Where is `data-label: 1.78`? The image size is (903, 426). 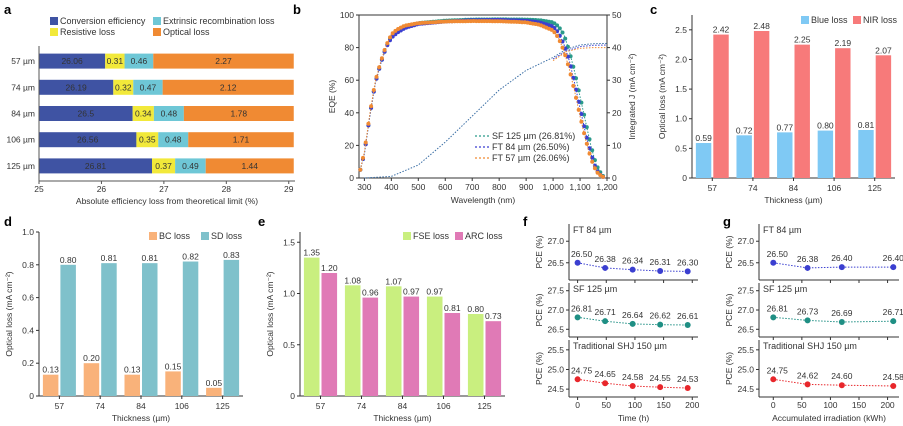 data-label: 1.78 is located at coordinates (239, 114).